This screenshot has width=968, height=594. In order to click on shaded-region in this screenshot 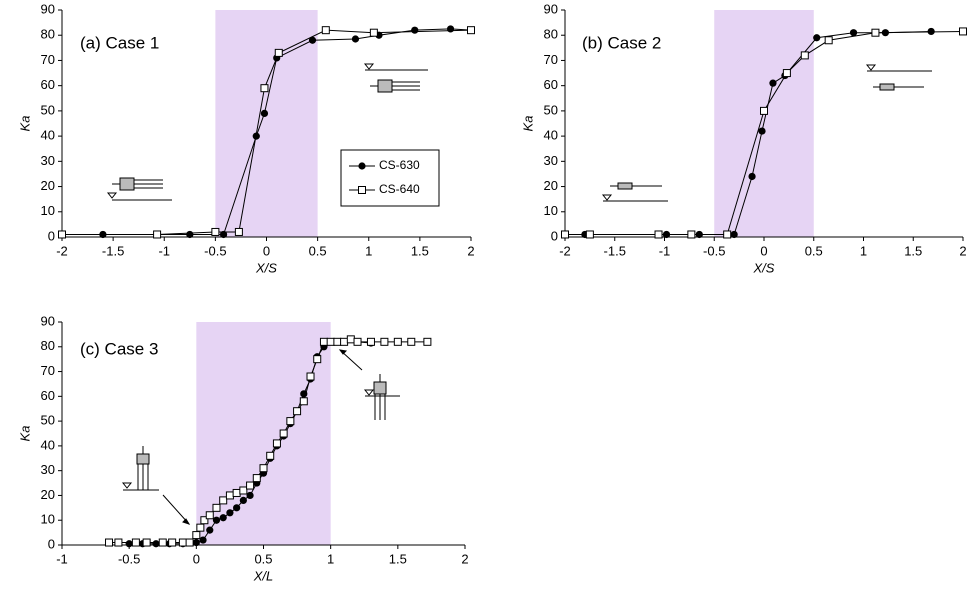, I will do `click(266, 123)`.